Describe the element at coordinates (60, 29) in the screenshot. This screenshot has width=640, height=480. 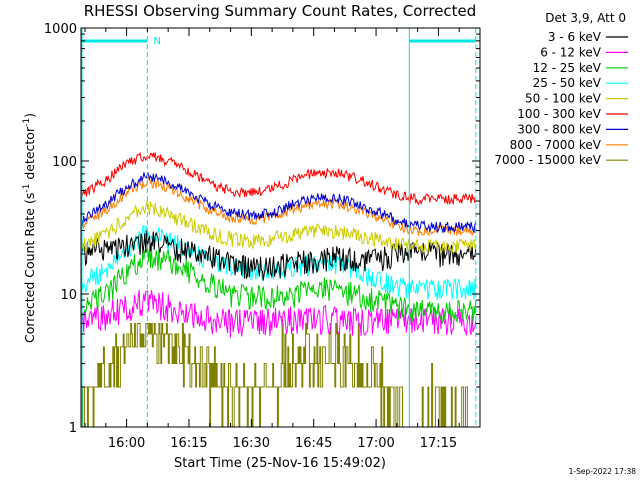
I see `y-tick-label: 1000` at that location.